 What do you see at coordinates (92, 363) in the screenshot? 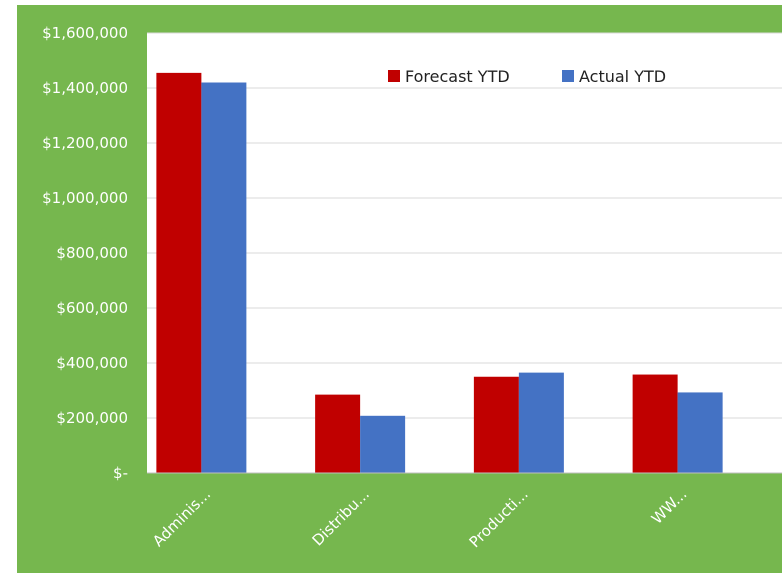
I see `y-tick-label: $400,000` at bounding box center [92, 363].